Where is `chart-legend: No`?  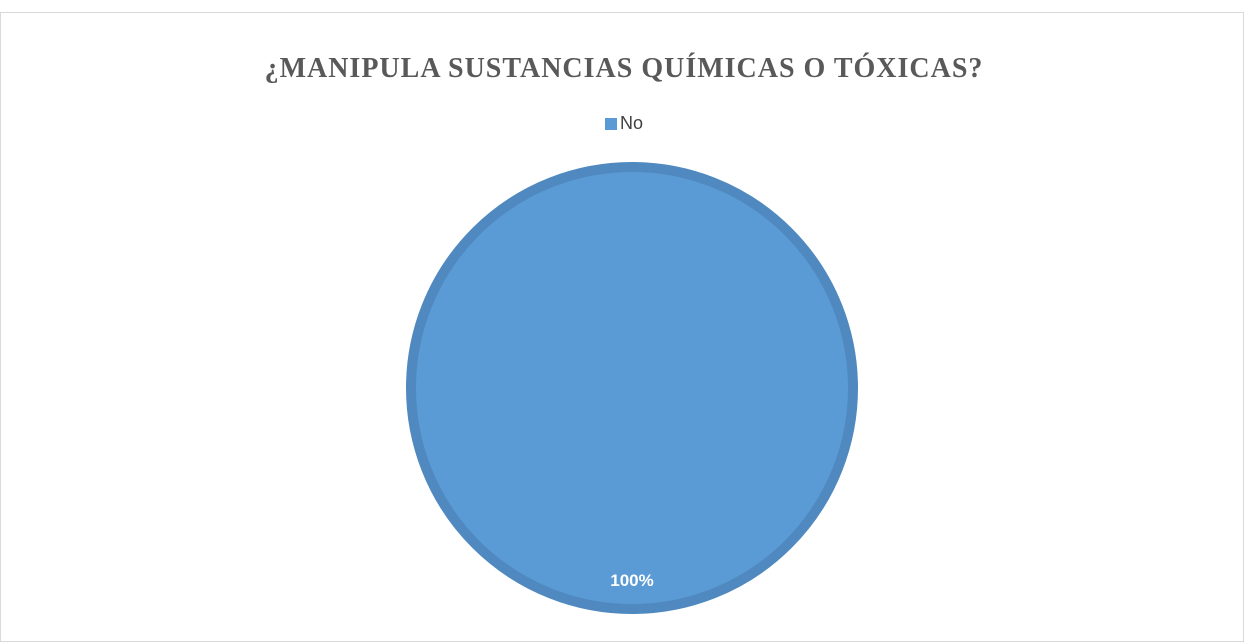
chart-legend: No is located at coordinates (623, 123).